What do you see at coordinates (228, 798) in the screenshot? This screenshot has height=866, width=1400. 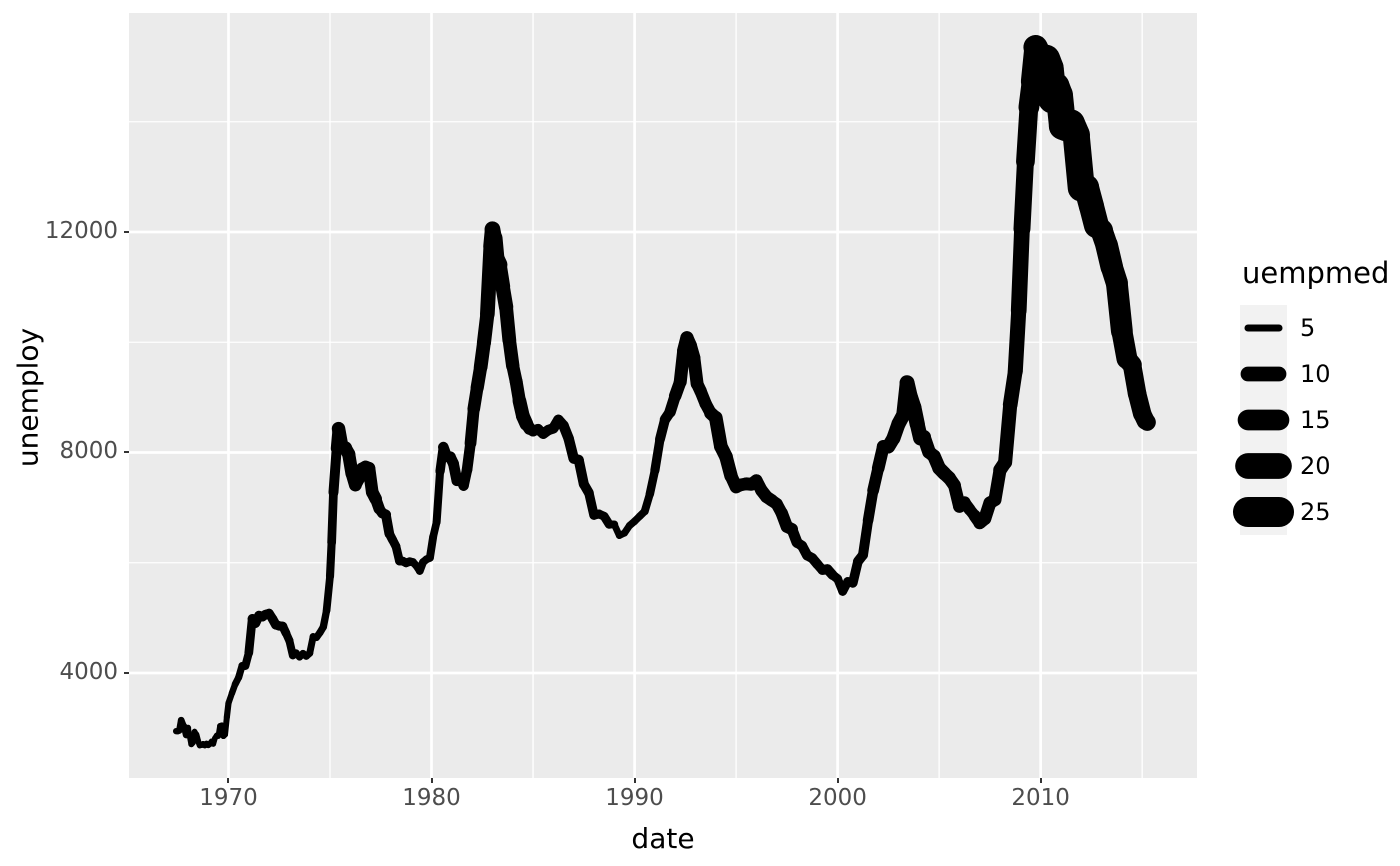 I see `x-axis-tick-label: 1970` at bounding box center [228, 798].